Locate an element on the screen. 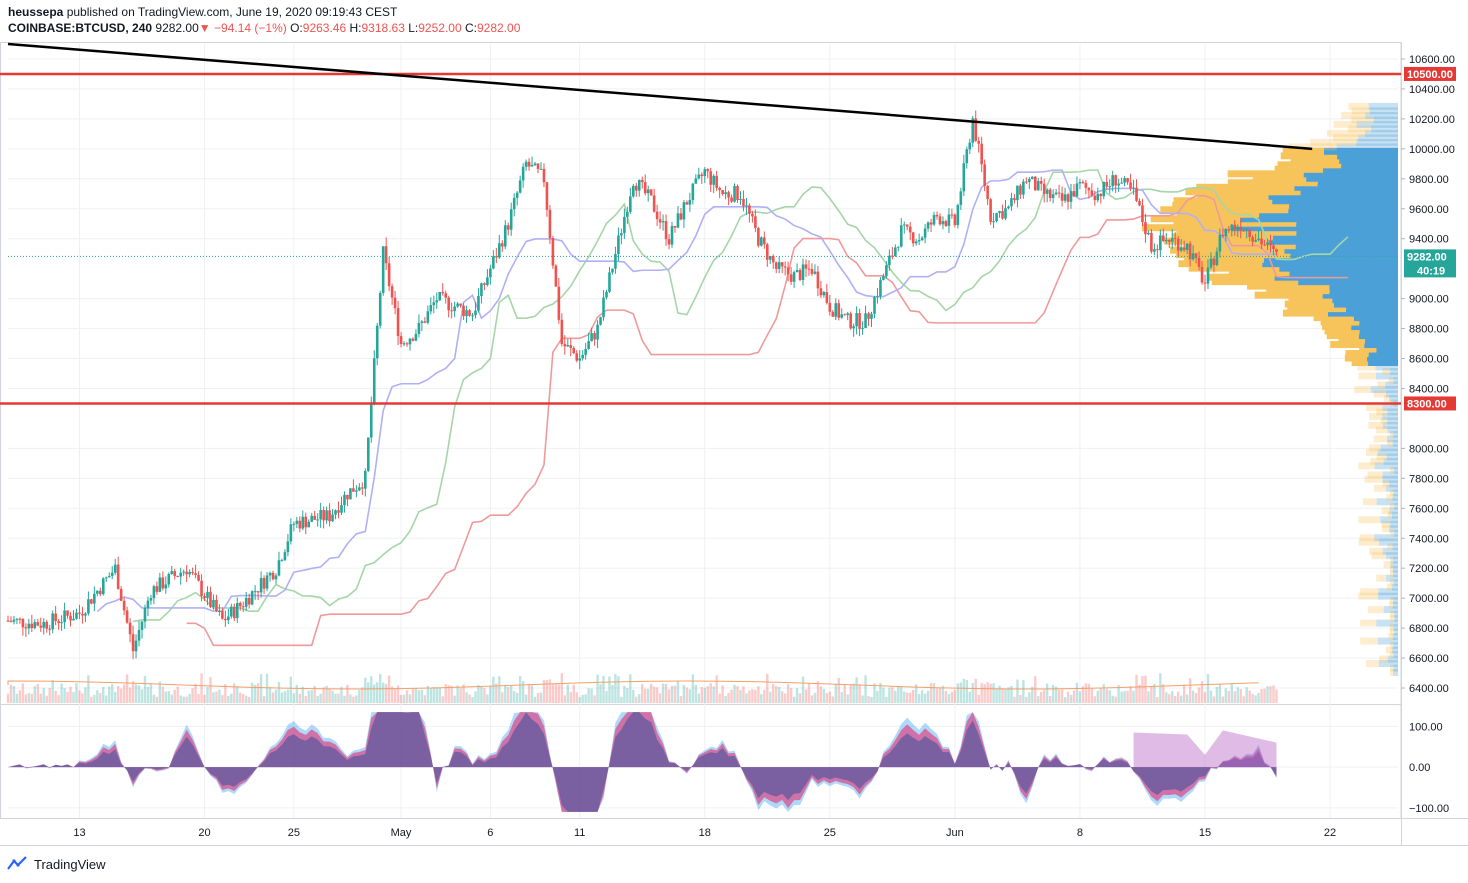  x-tick-label: 22 is located at coordinates (1330, 833).